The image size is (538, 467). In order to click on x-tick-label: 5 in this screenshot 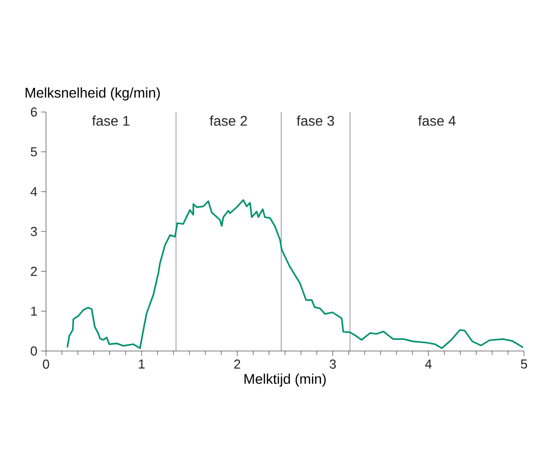, I will do `click(524, 364)`.